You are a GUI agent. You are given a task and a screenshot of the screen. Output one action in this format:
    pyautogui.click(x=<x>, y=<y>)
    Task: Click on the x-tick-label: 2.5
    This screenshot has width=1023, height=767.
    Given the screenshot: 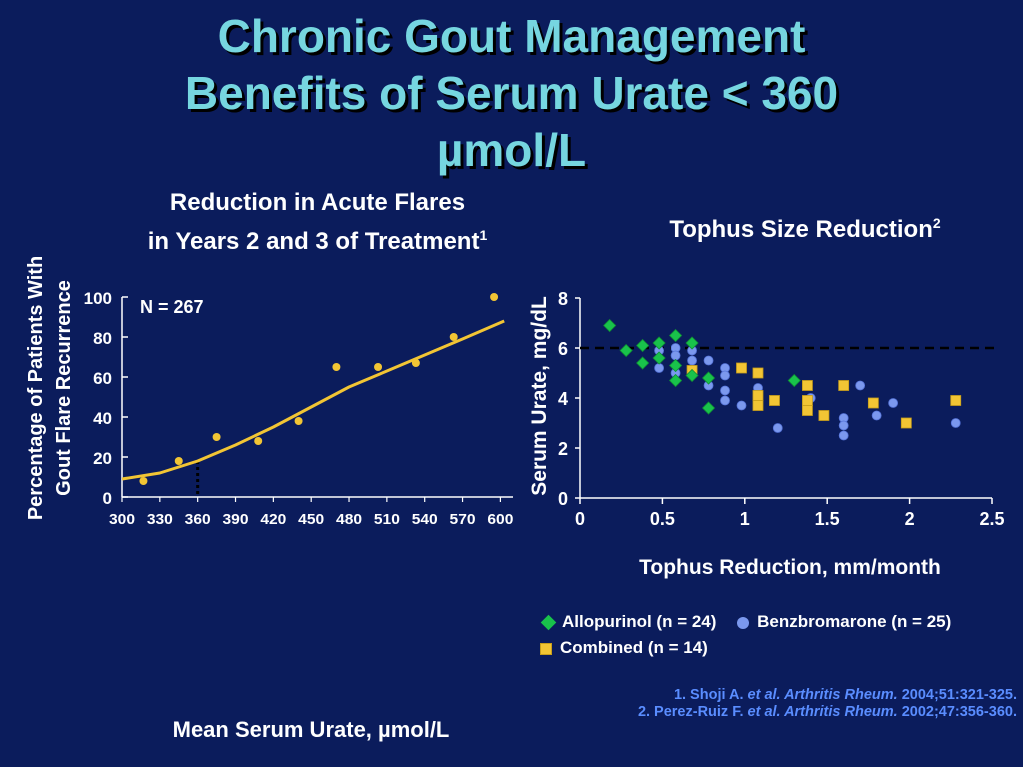 What is the action you would take?
    pyautogui.click(x=991, y=519)
    